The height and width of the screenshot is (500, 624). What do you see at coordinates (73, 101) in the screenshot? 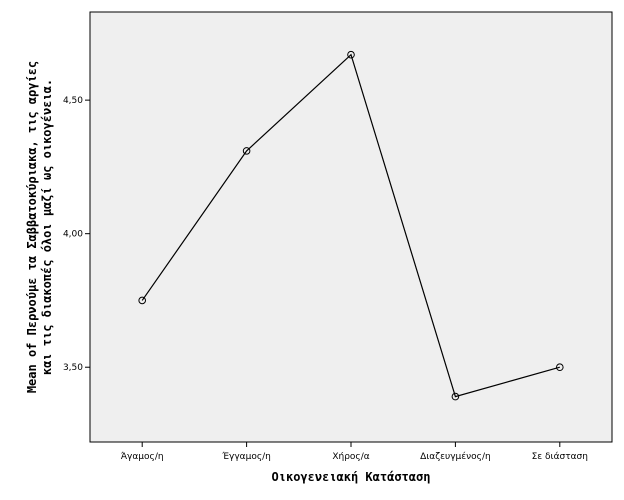
I see `y-tick-label: 4,50` at bounding box center [73, 101].